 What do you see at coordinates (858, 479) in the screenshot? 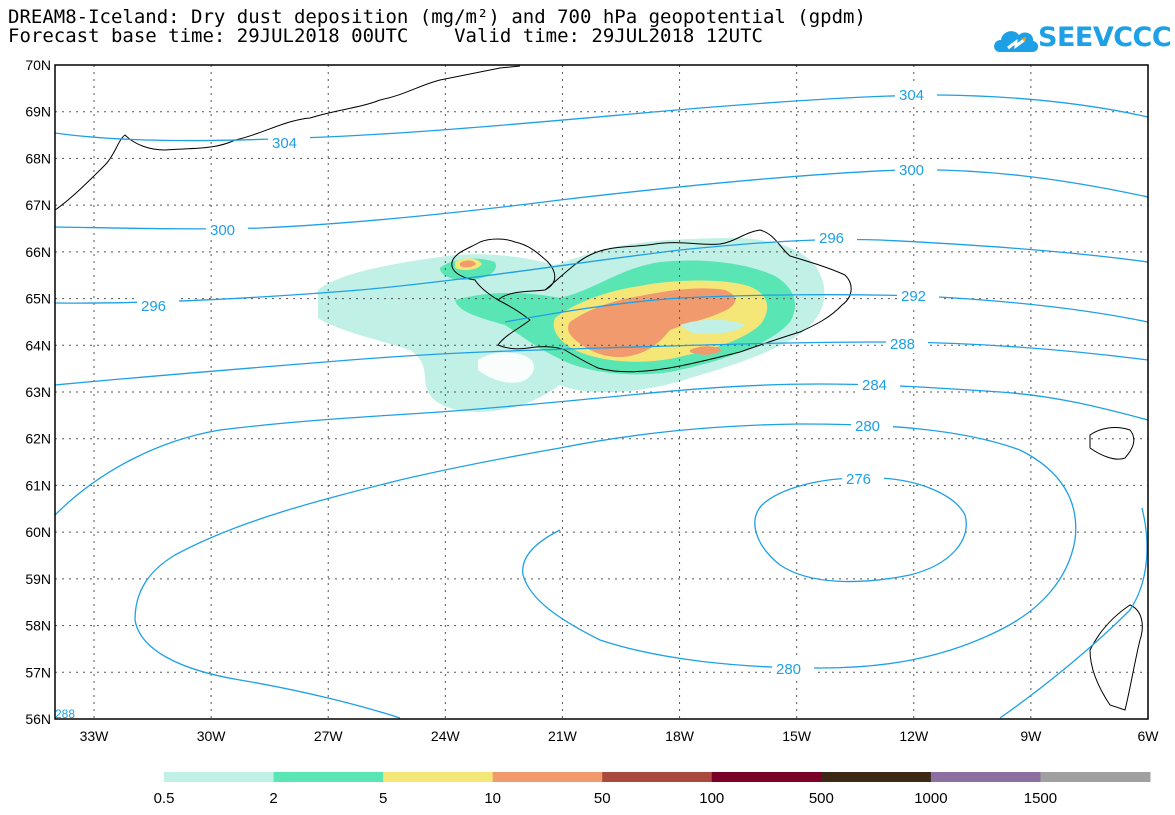
I see `contour-label: 276` at bounding box center [858, 479].